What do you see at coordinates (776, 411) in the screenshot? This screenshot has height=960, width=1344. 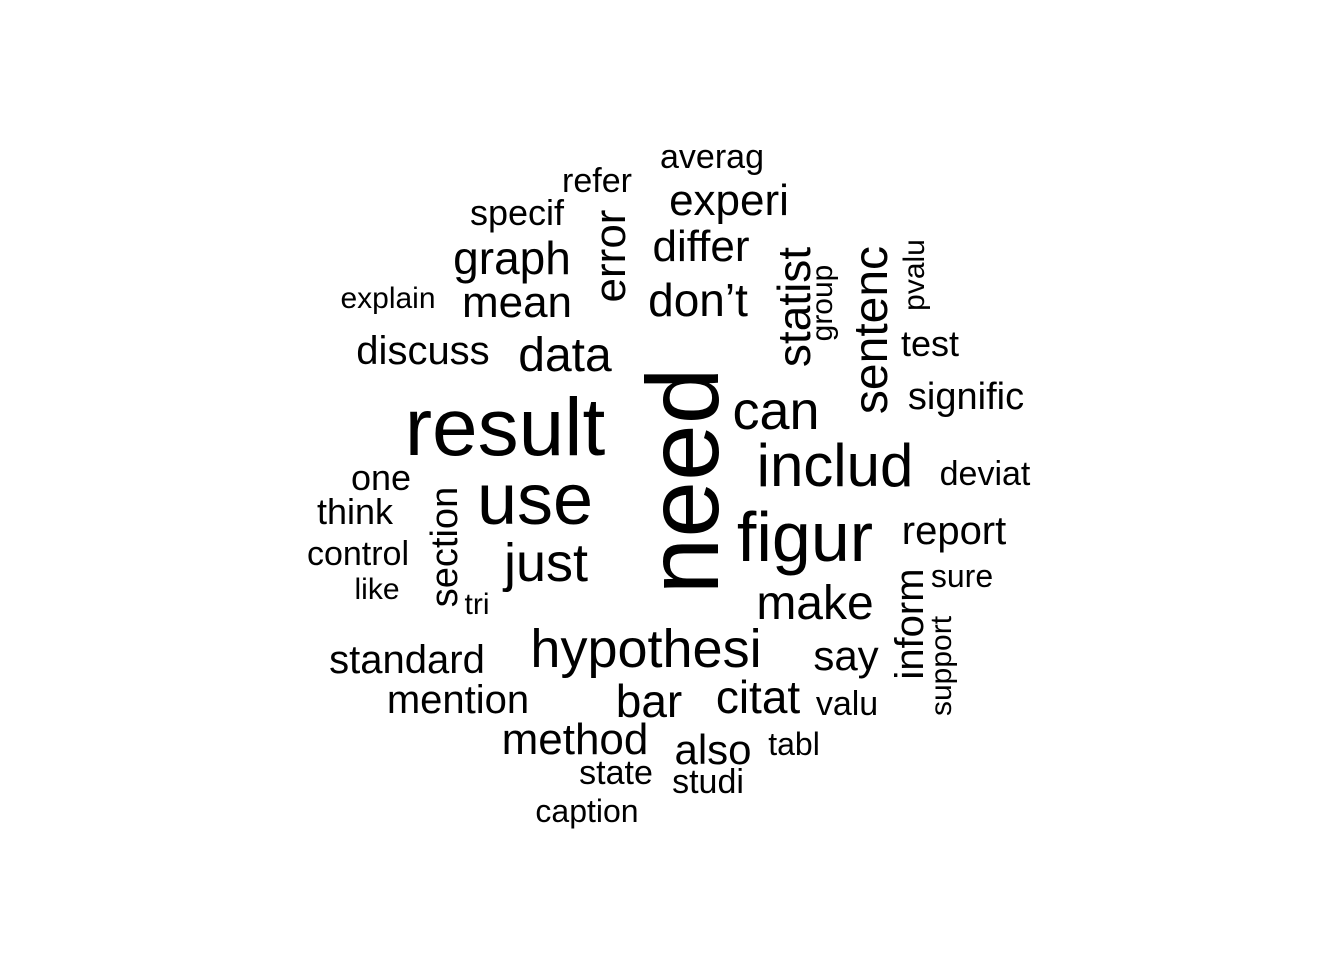 I see `word-can: can` at bounding box center [776, 411].